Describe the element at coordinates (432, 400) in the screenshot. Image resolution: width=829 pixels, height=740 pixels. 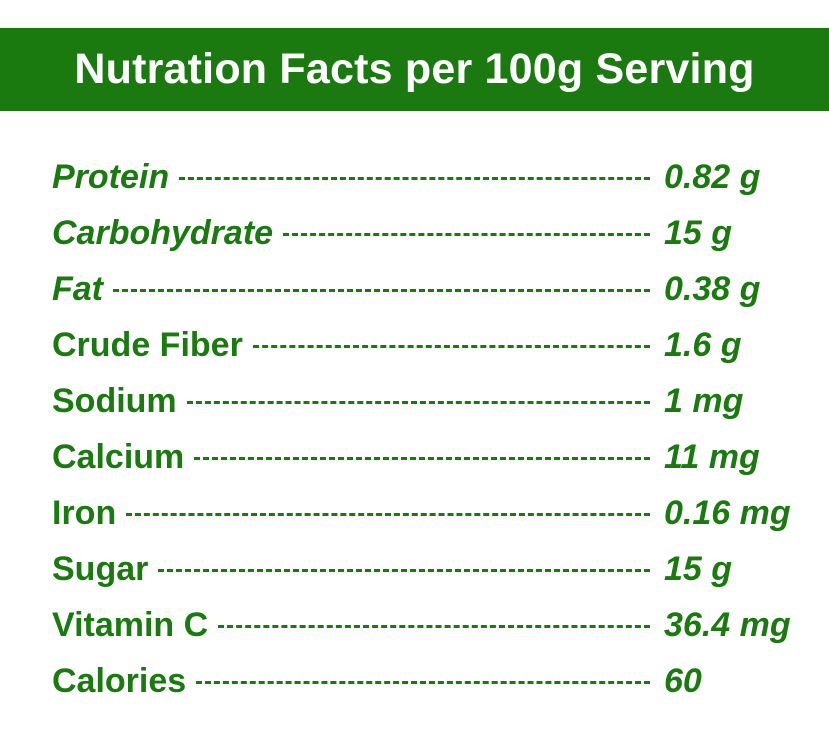
I see `nutrient-row-sodium: Sodium 1 mg` at that location.